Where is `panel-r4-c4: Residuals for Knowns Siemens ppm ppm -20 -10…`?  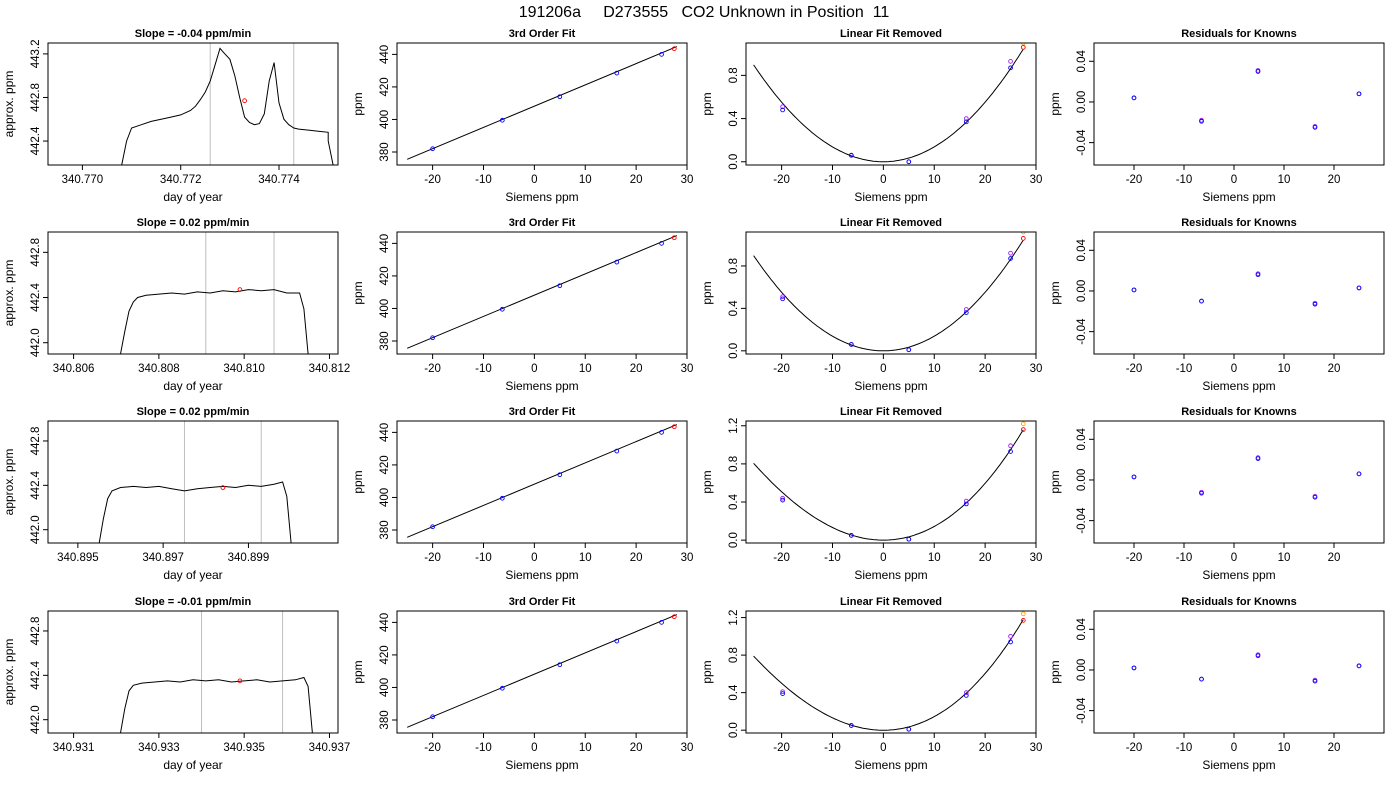
panel-r4-c4: Residuals for Knowns Siemens ppm ppm -20 -10… is located at coordinates (1216, 684).